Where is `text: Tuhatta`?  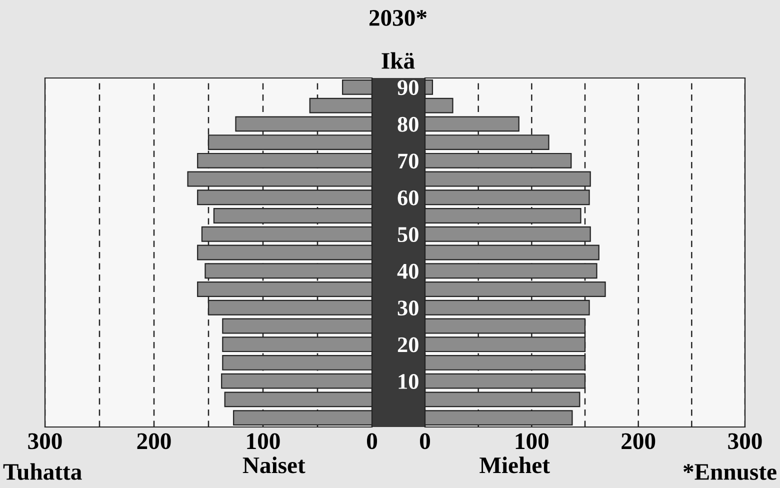
text: Tuhatta is located at coordinates (42, 471).